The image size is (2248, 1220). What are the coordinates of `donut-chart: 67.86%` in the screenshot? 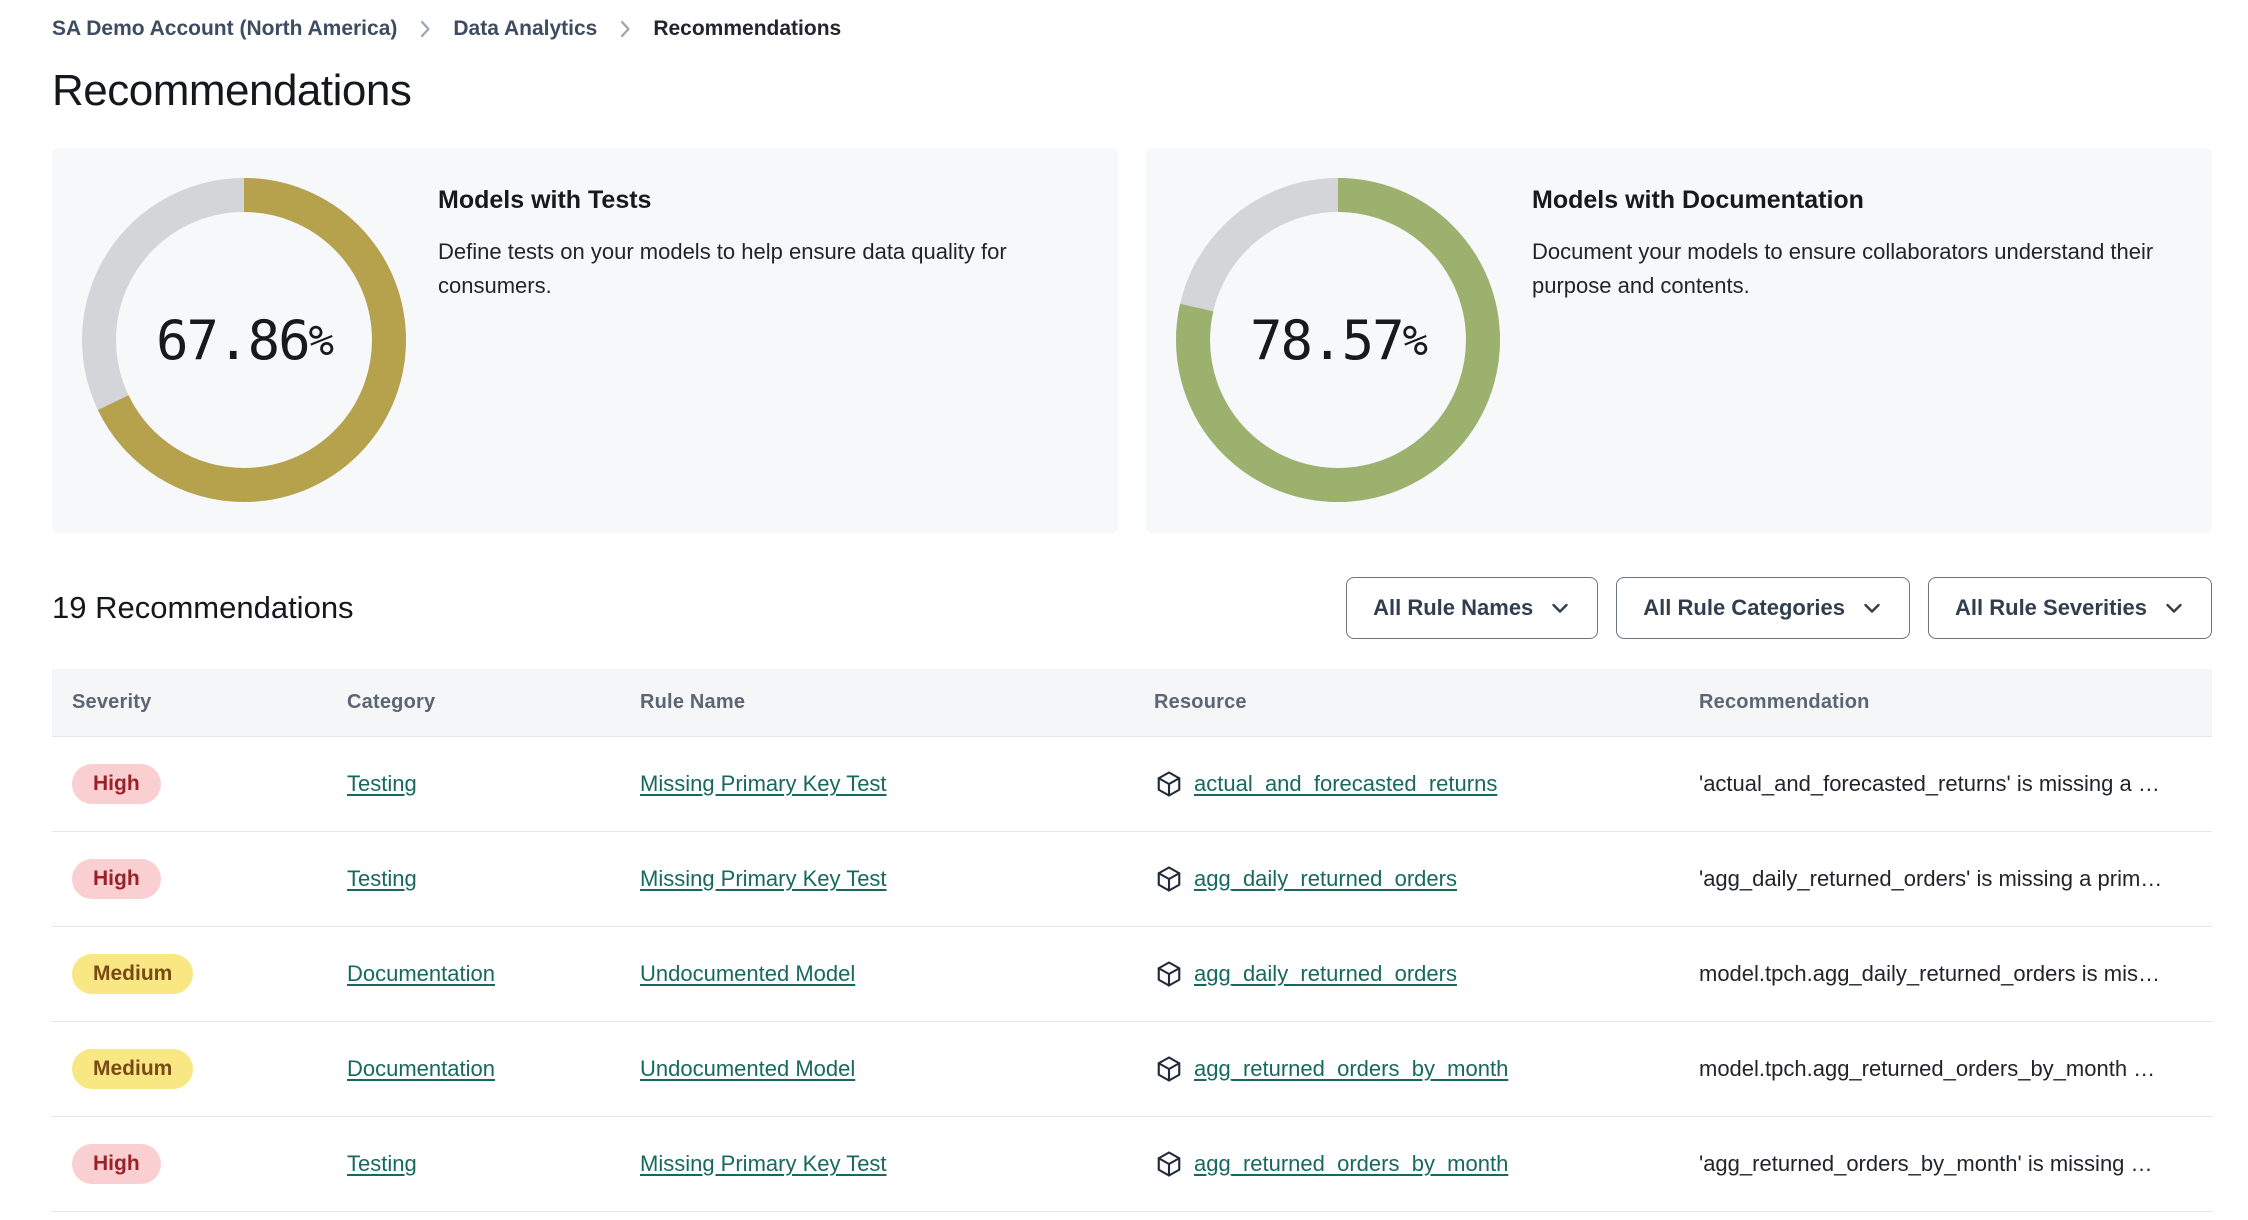 It's located at (244, 340).